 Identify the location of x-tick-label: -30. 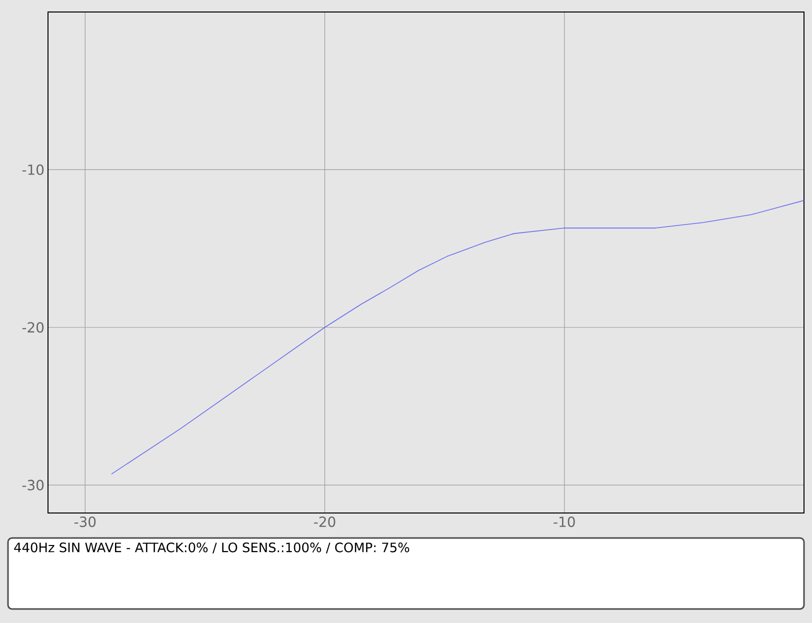
(85, 522).